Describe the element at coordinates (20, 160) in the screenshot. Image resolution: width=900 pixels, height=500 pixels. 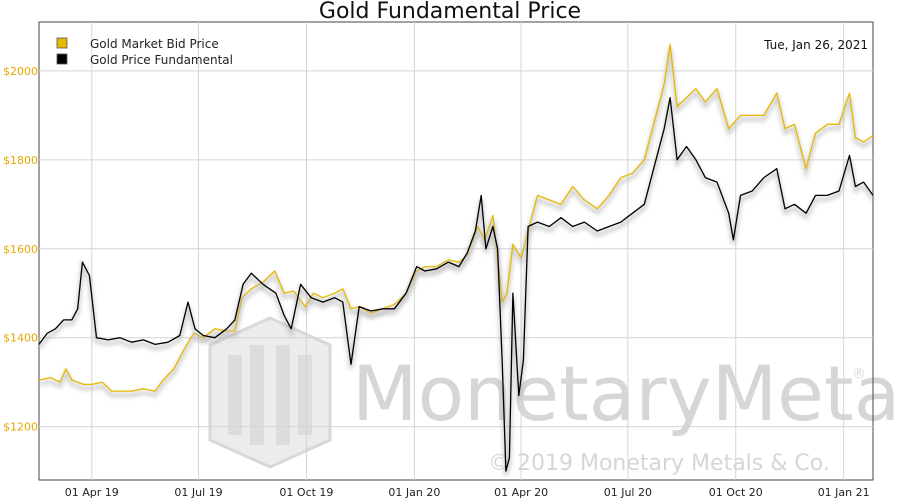
I see `y-tick-label: $1800` at that location.